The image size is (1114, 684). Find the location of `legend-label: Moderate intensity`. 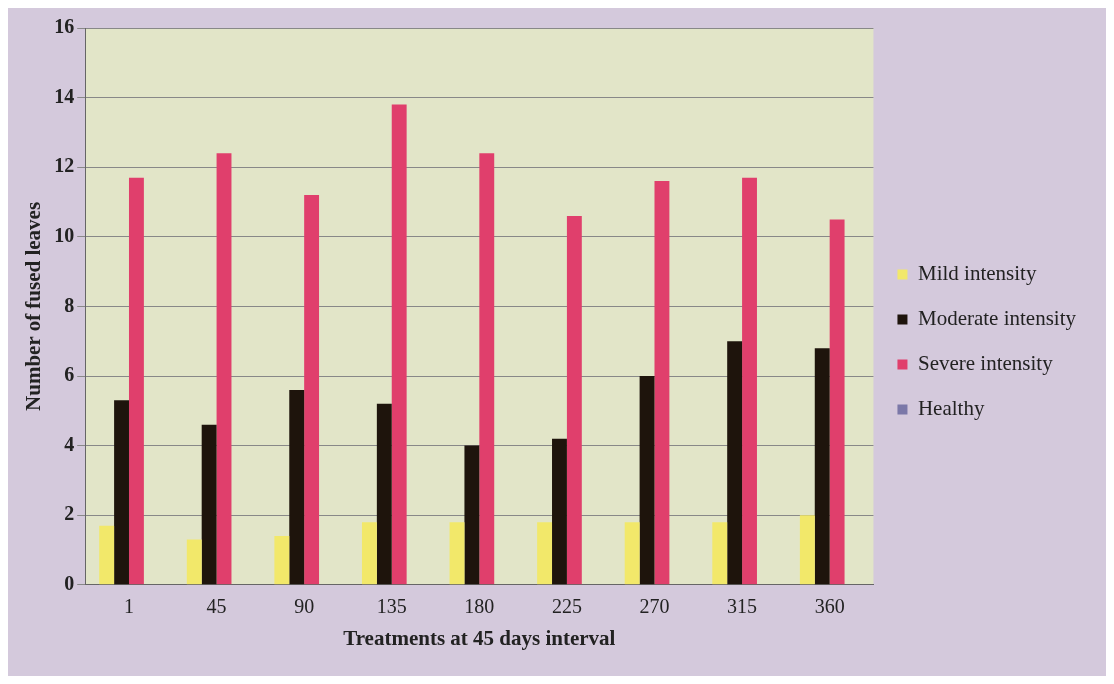

legend-label: Moderate intensity is located at coordinates (997, 318).